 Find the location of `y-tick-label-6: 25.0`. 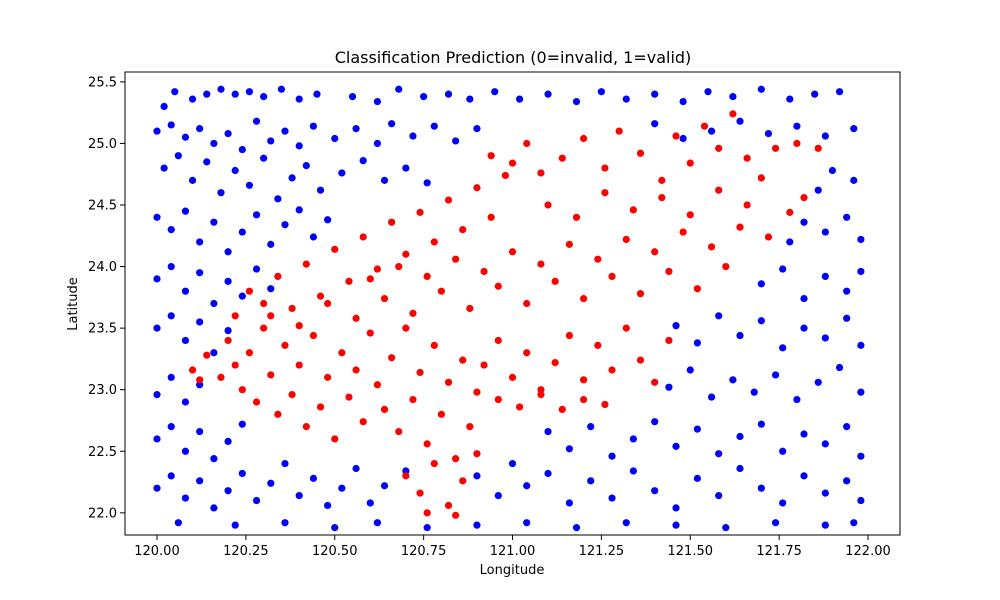

y-tick-label-6: 25.0 is located at coordinates (102, 144).